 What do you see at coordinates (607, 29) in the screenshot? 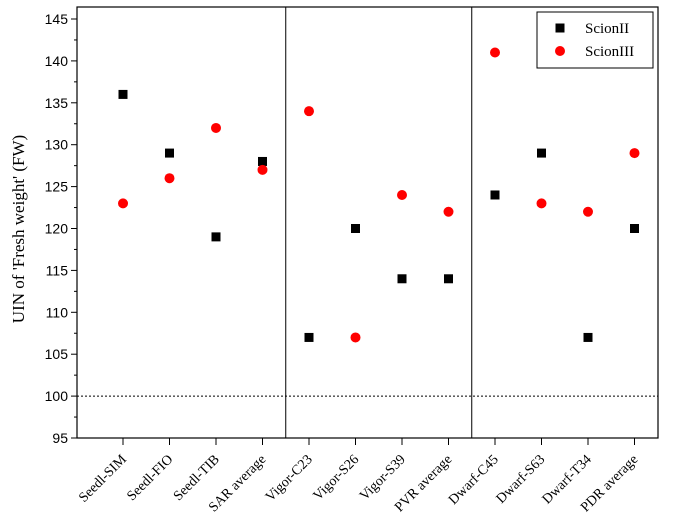
I see `legend-label: ScionII` at bounding box center [607, 29].